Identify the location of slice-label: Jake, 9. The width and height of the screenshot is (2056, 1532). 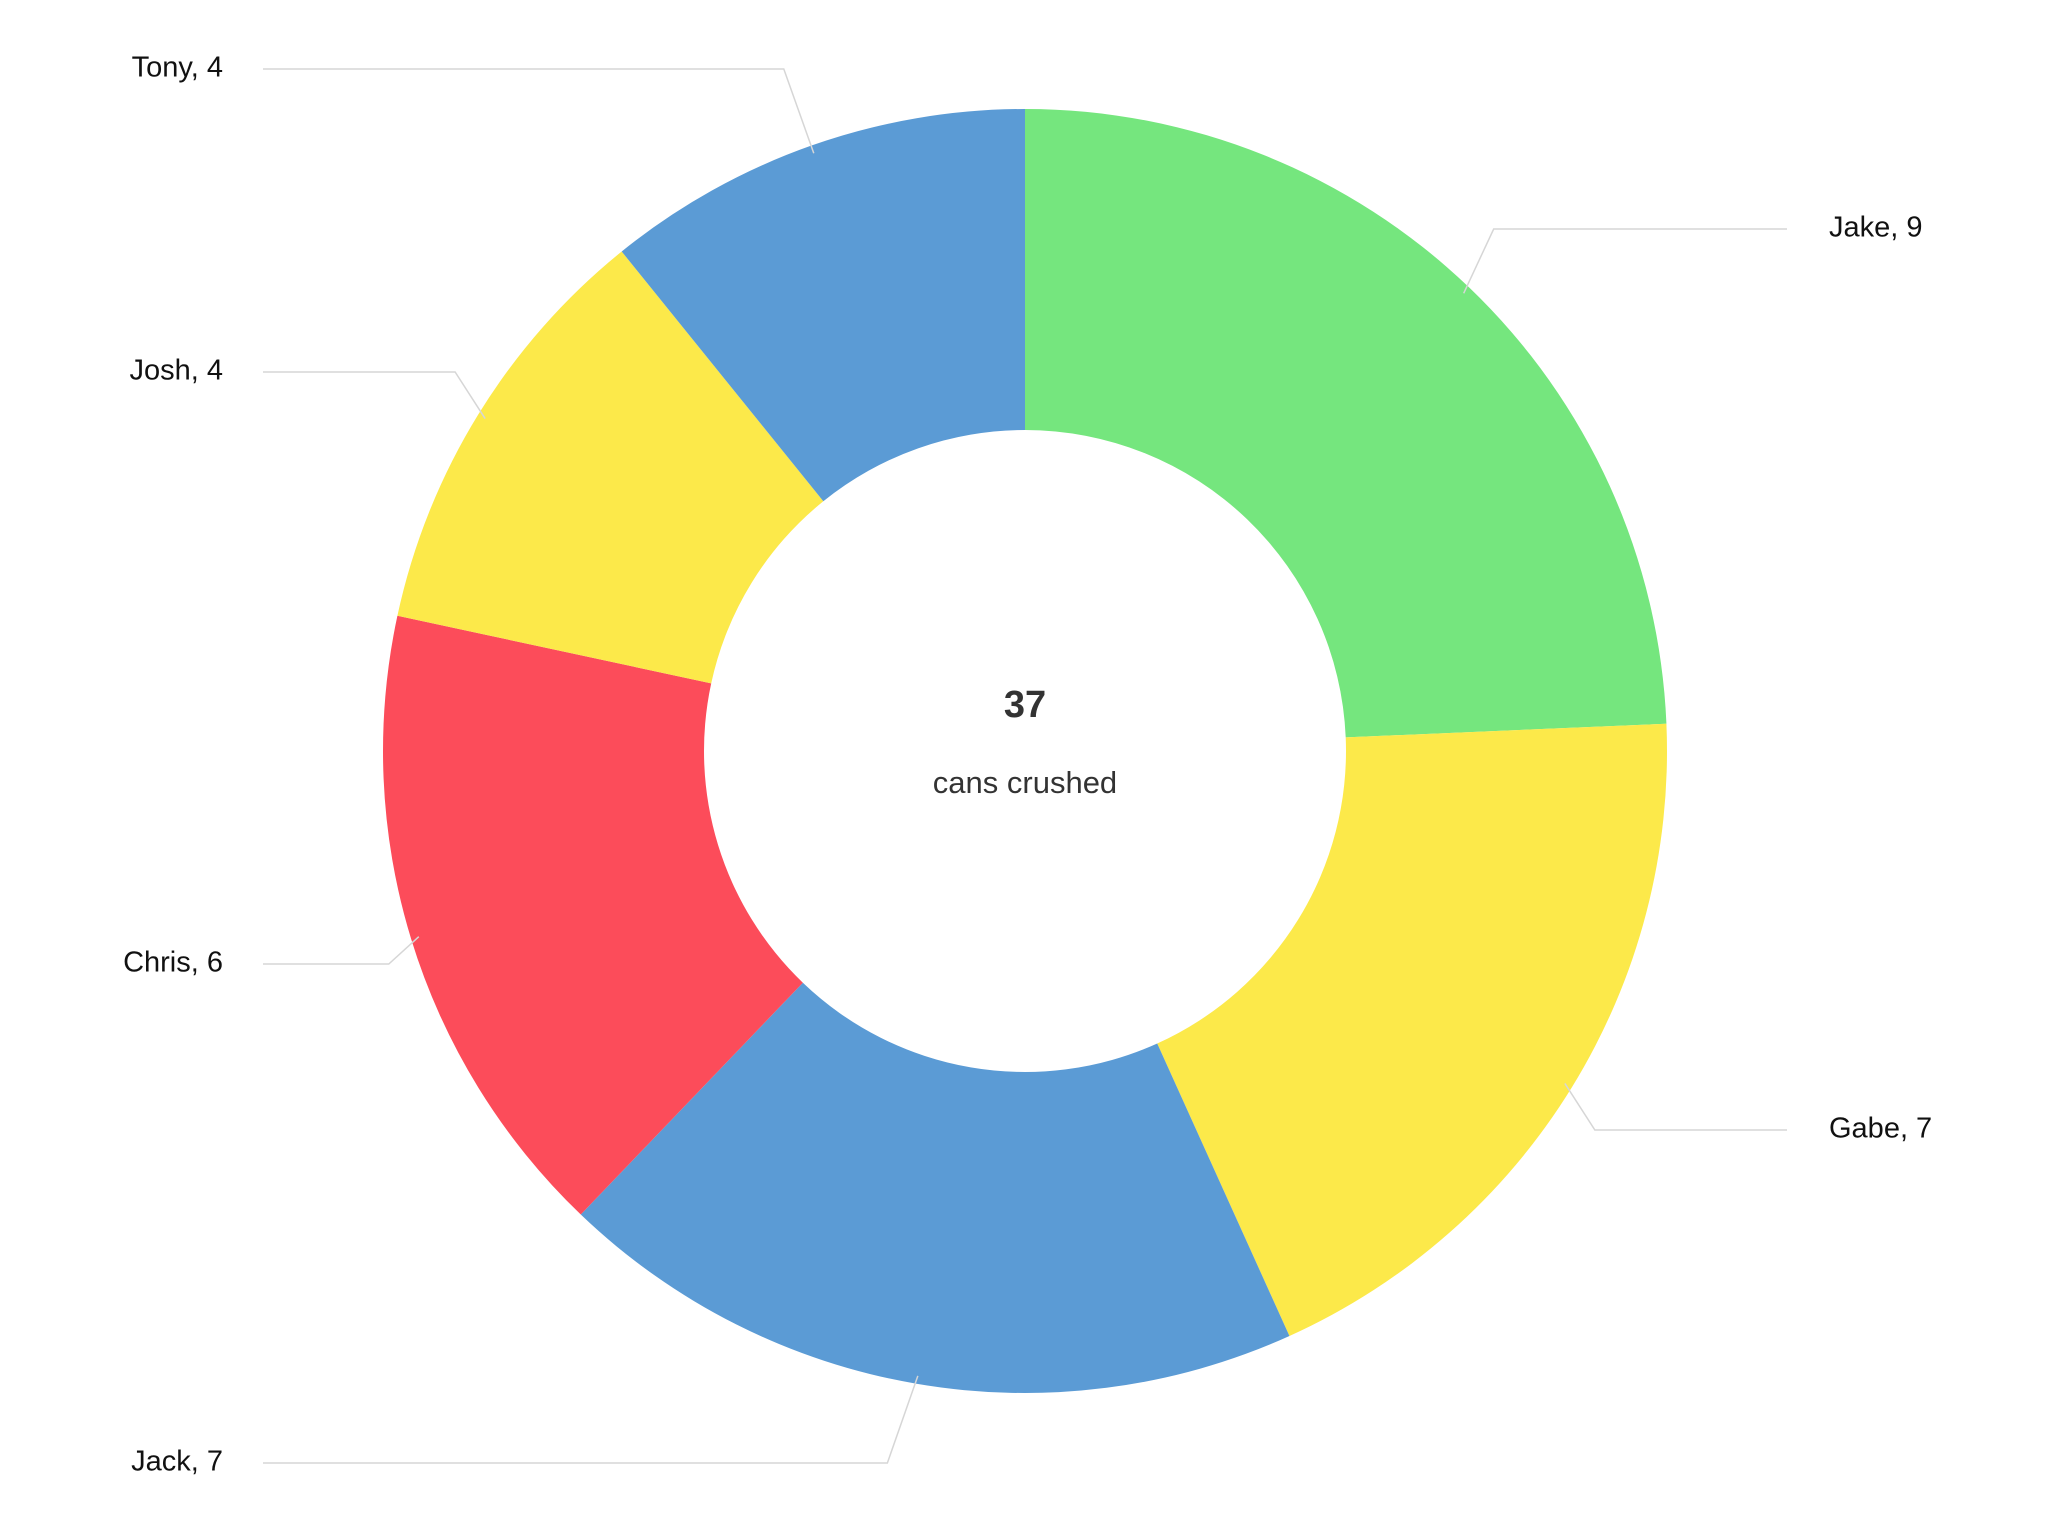
(1876, 228).